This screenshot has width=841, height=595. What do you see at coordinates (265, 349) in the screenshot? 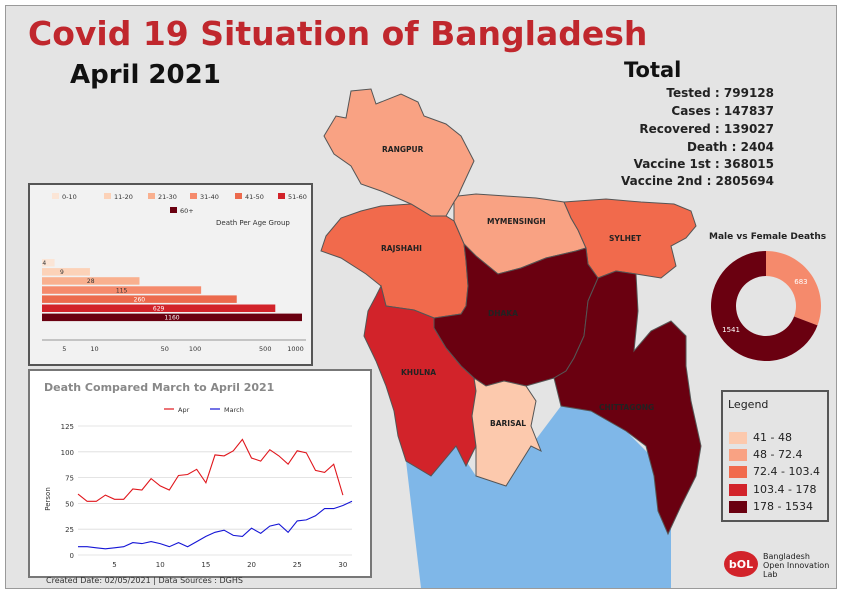
I see `age-x-tick: 500` at bounding box center [265, 349].